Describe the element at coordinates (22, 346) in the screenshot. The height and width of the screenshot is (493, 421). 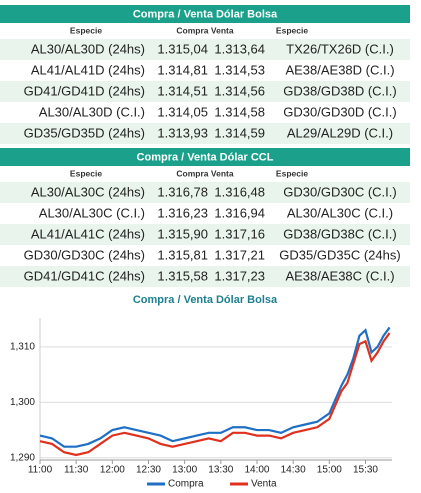
I see `y-tick-label: 1,310` at that location.